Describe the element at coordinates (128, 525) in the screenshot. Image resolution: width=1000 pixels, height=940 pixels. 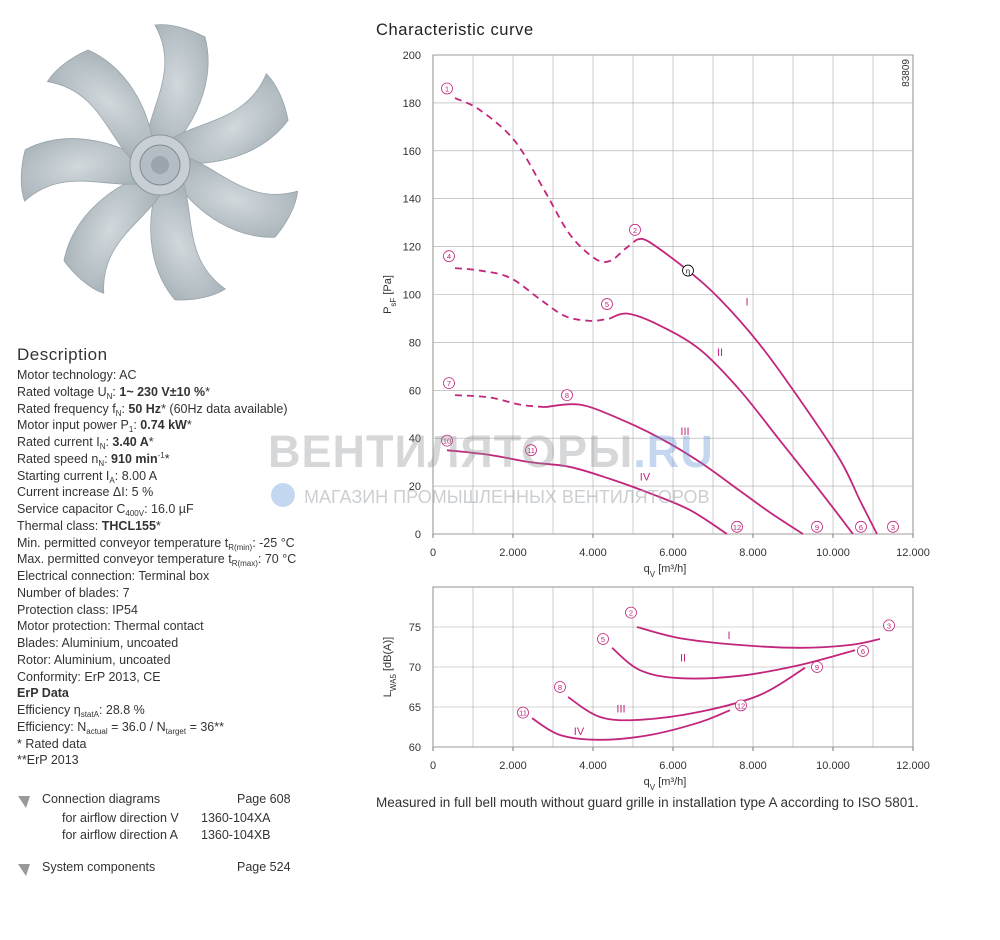
I see `text-run: THCL155` at that location.